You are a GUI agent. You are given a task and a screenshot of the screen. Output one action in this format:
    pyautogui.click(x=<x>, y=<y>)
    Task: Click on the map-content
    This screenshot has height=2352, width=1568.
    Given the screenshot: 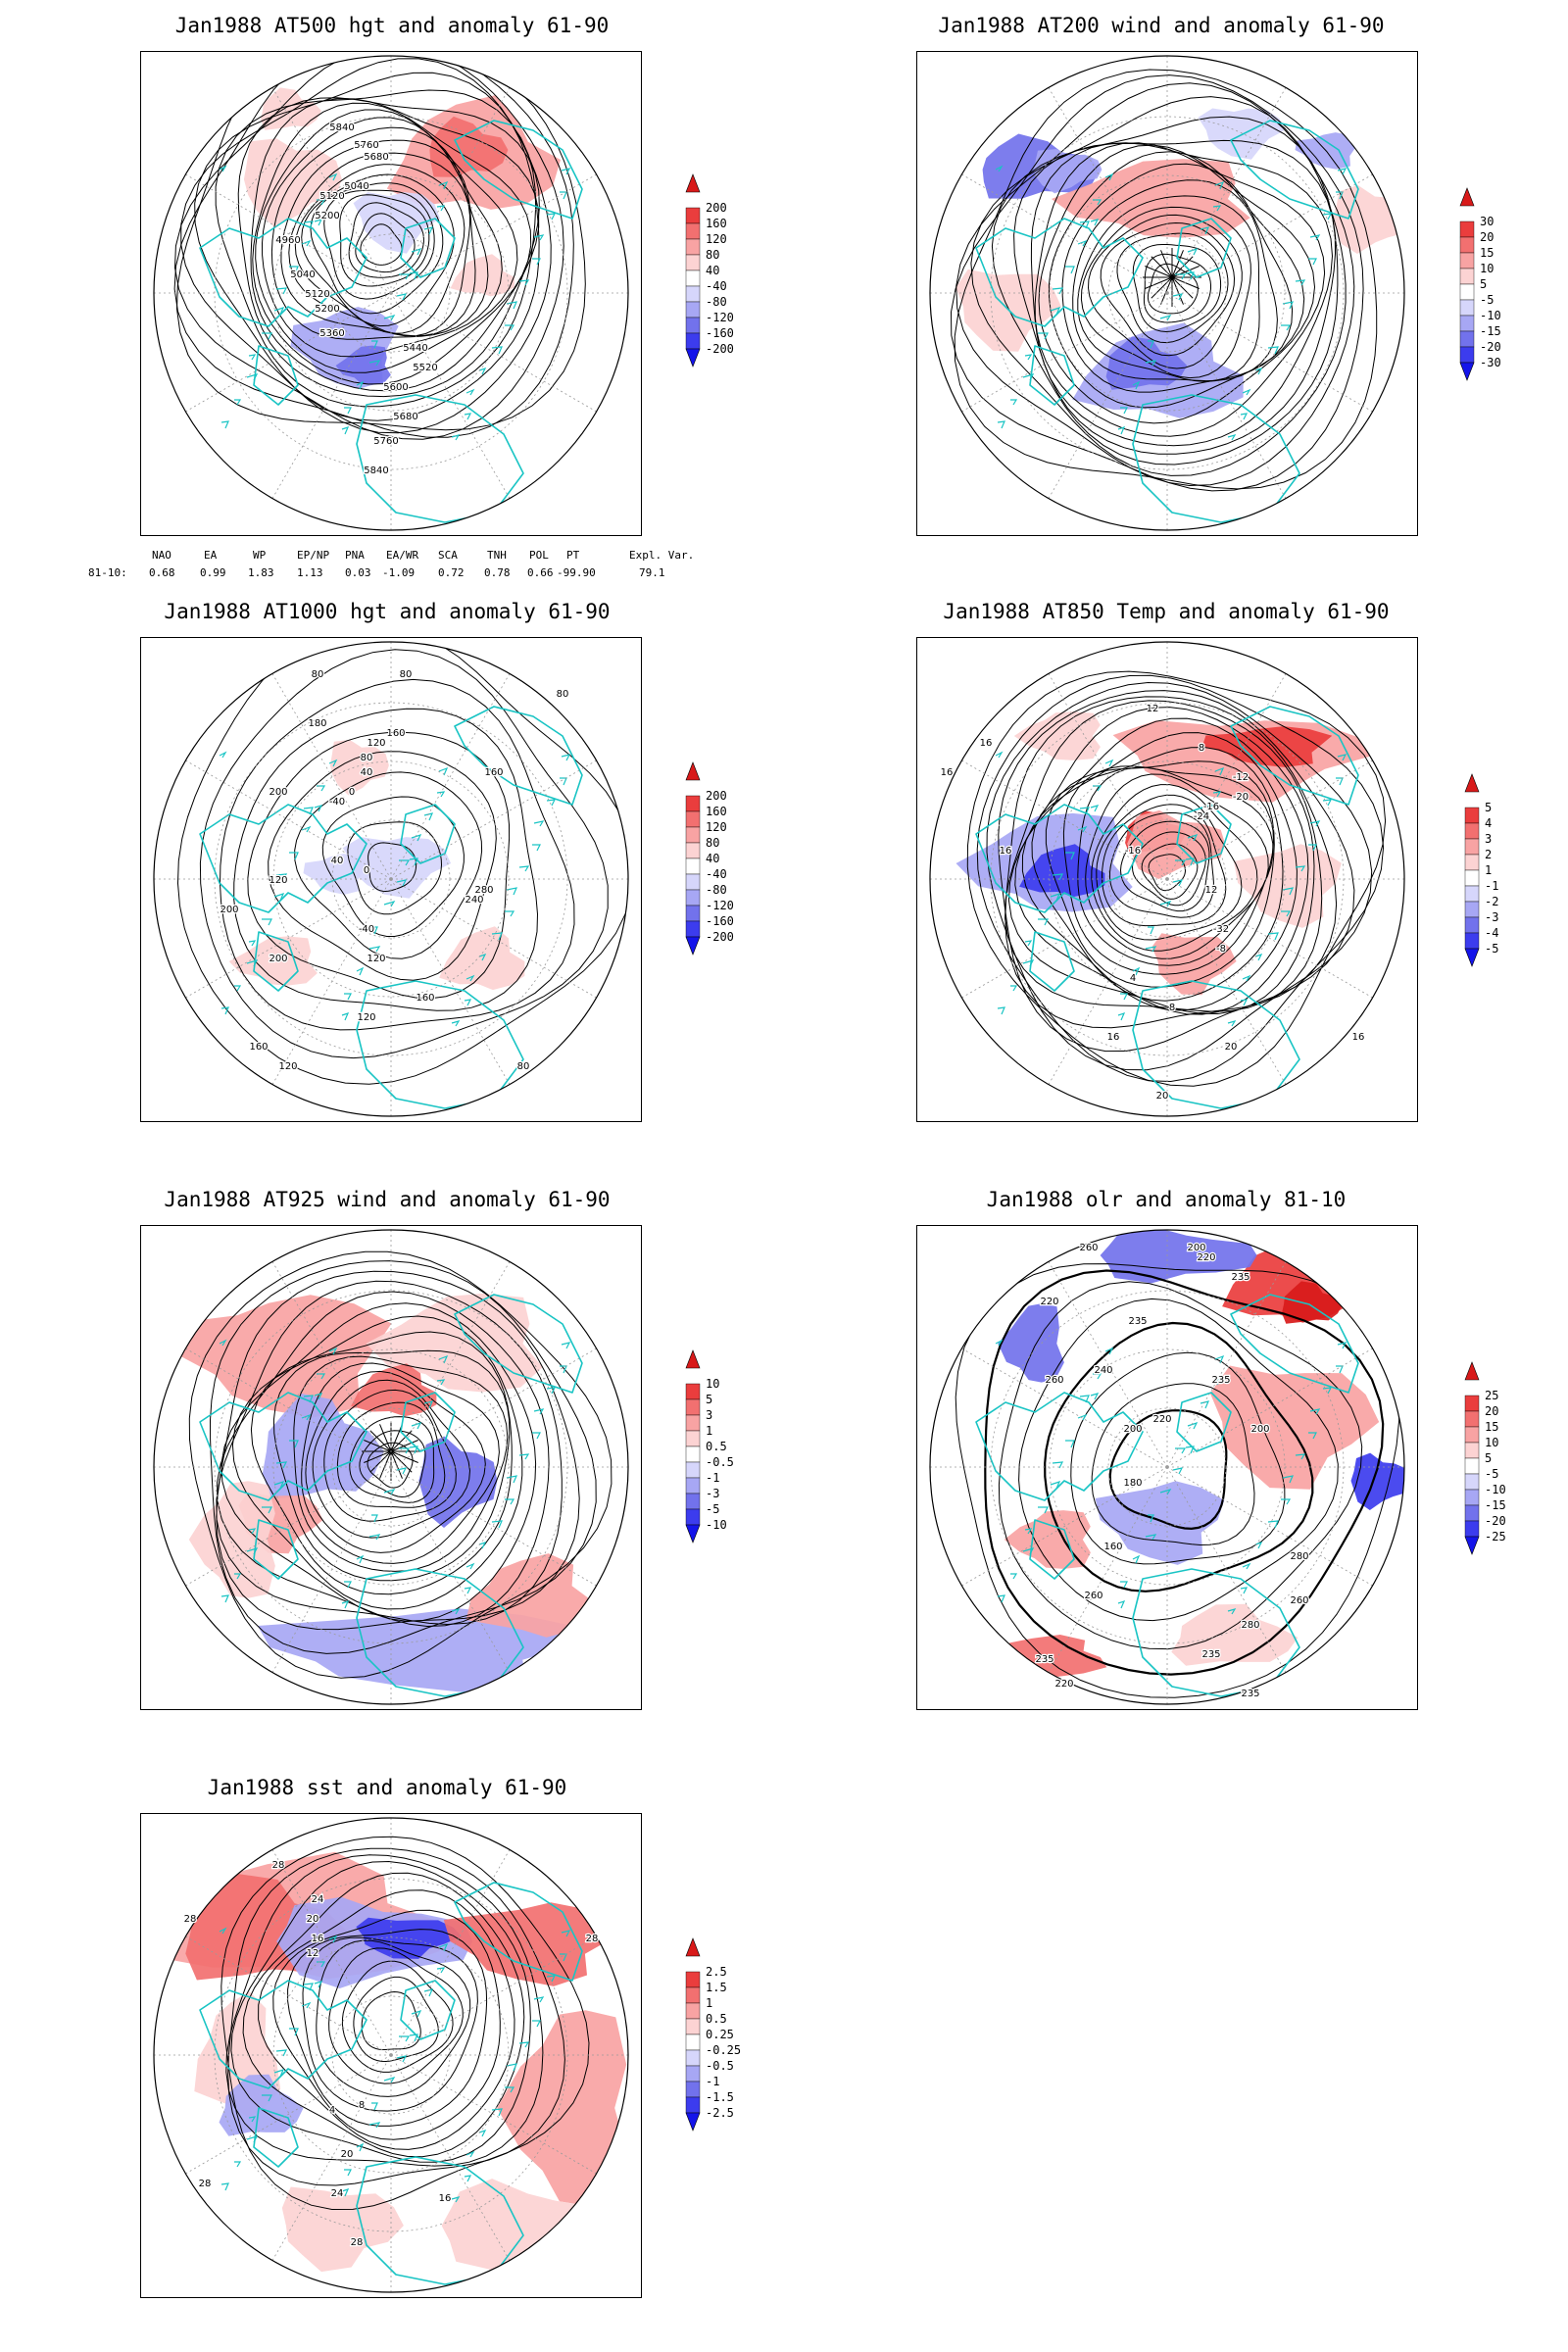 What is the action you would take?
    pyautogui.click(x=391, y=1467)
    